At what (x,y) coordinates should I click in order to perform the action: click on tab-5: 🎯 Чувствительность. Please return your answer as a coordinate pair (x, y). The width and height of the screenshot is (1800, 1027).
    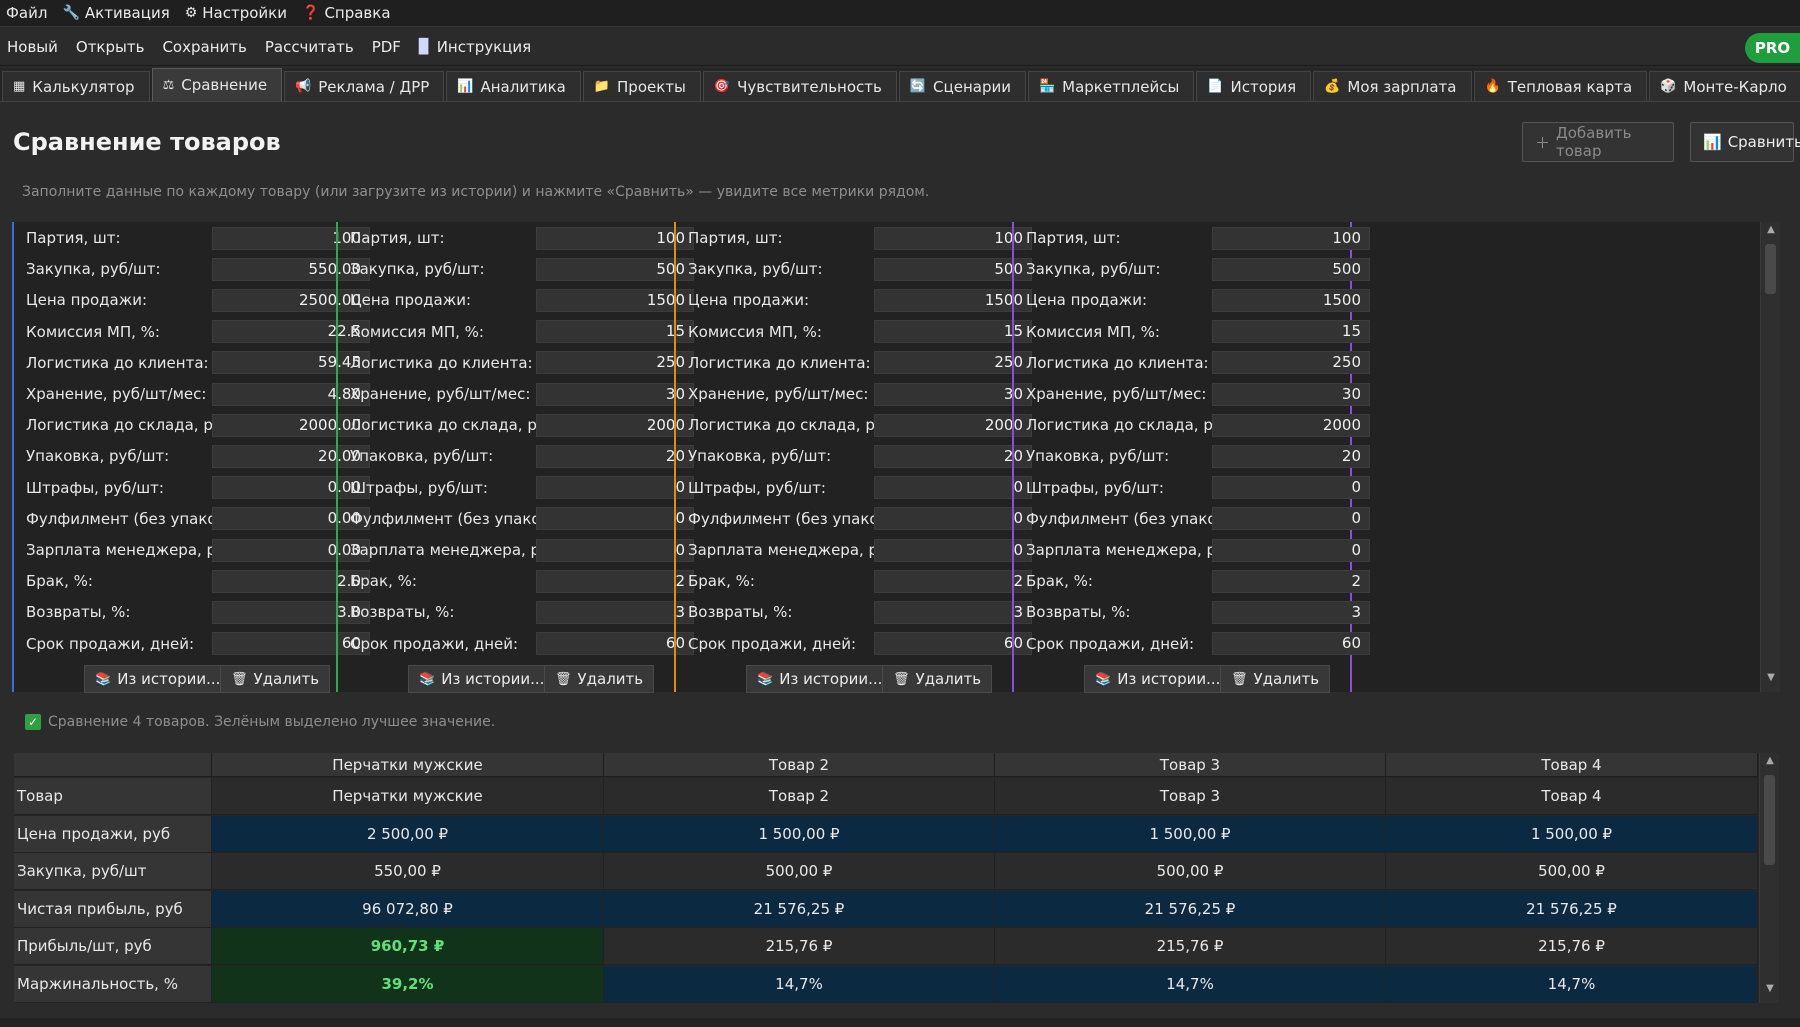
    Looking at the image, I should click on (799, 86).